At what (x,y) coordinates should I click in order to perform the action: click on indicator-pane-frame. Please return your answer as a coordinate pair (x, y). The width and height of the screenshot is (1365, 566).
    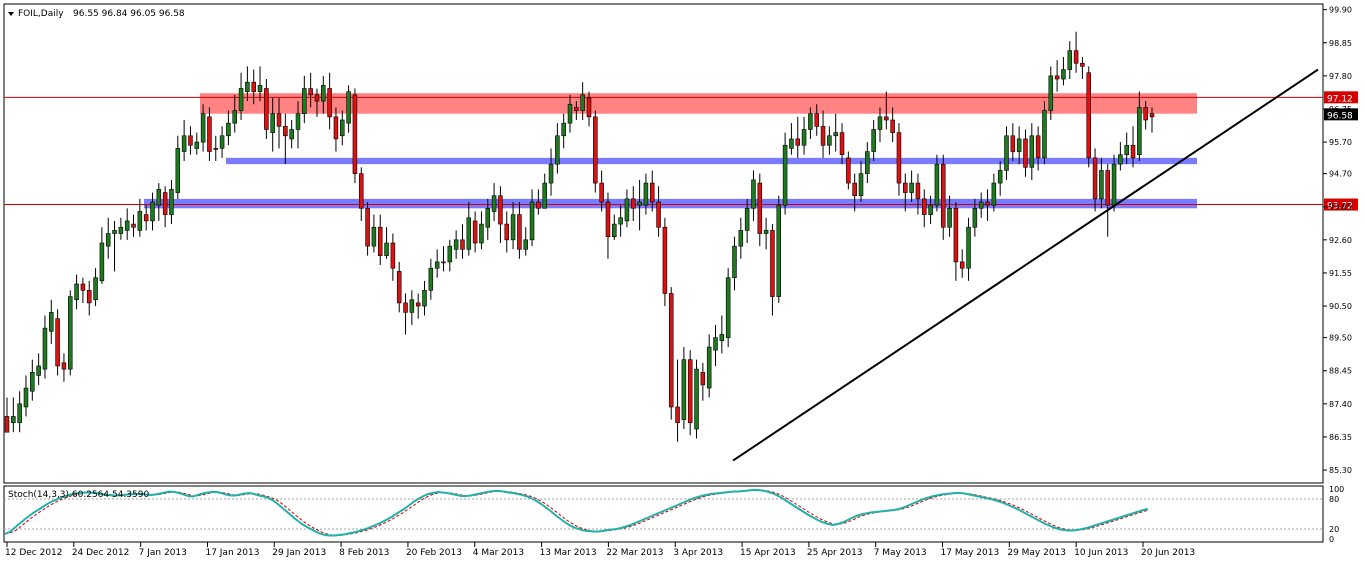
    Looking at the image, I should click on (663, 514).